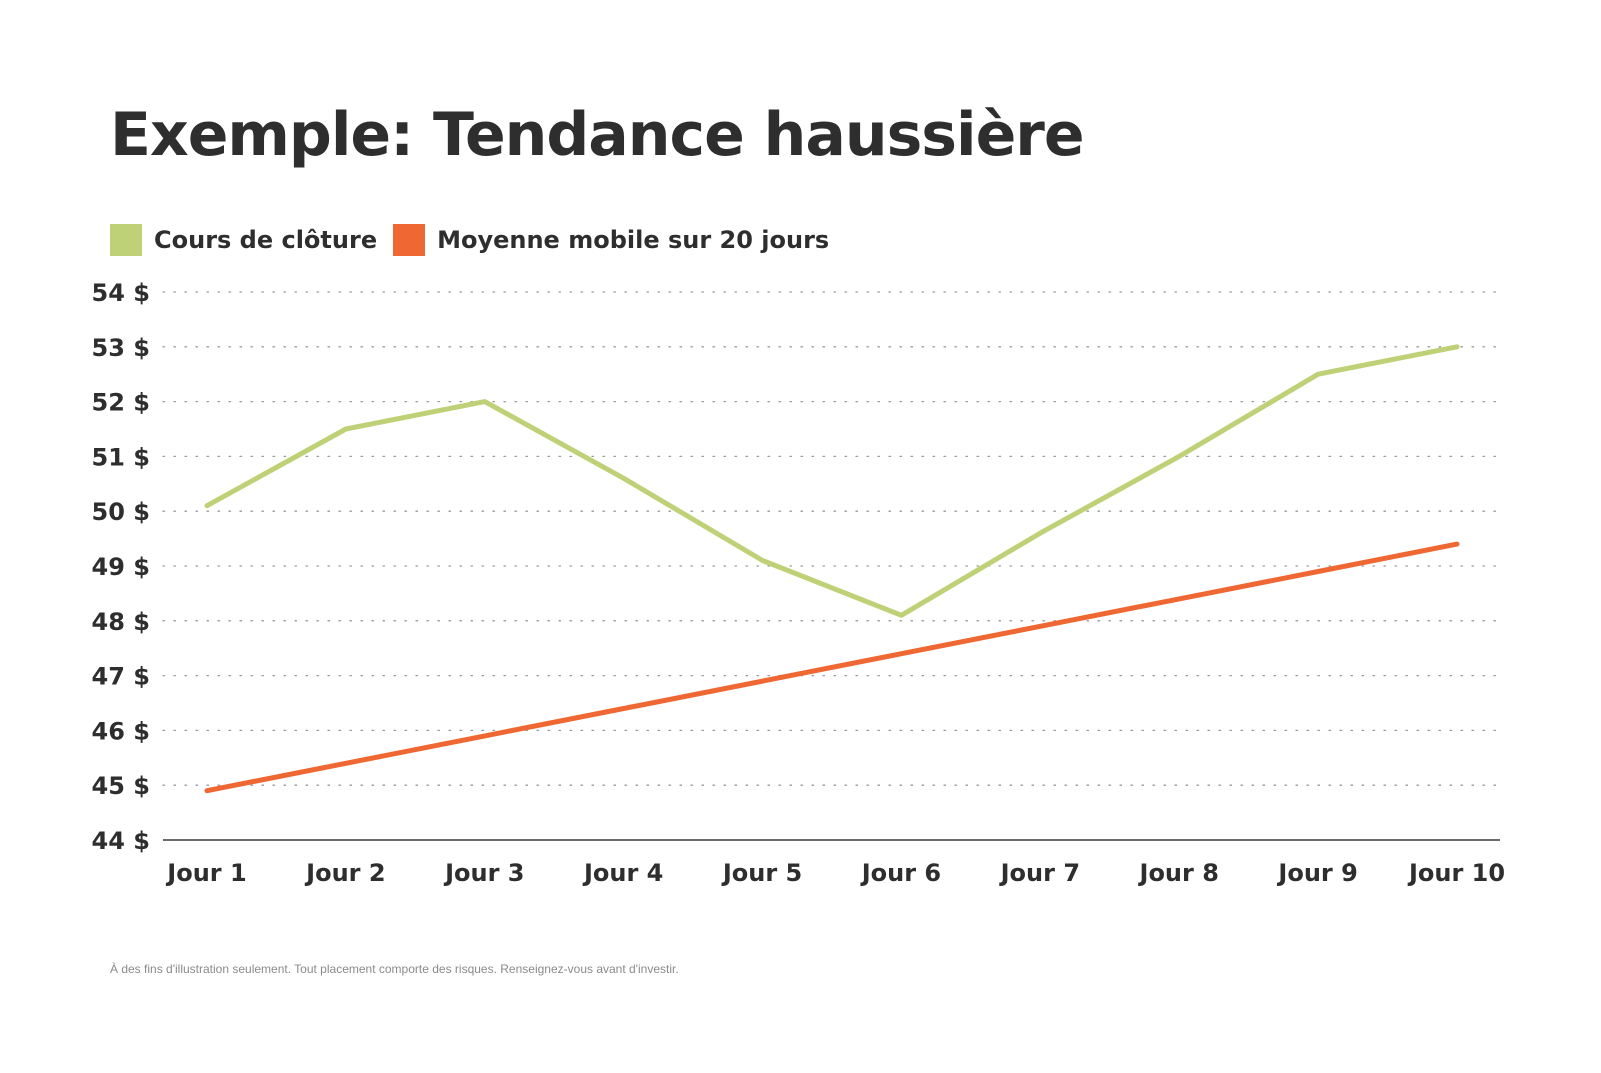 The width and height of the screenshot is (1601, 1073). Describe the element at coordinates (409, 240) in the screenshot. I see `legend-swatch-moving-average` at that location.